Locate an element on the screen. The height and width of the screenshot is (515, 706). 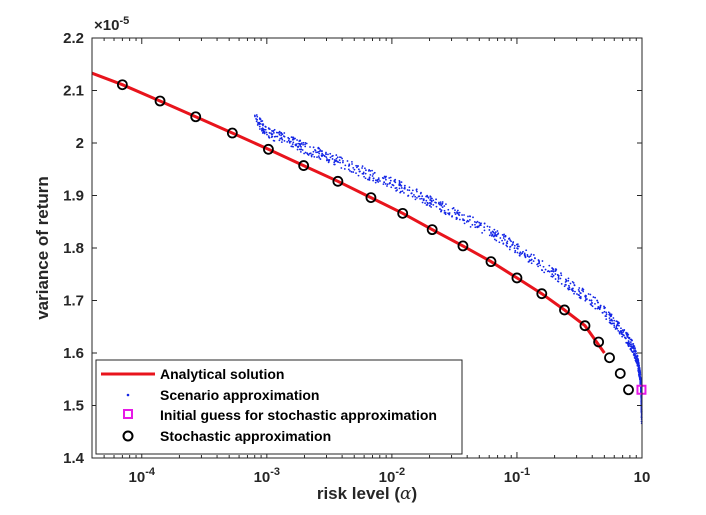
y-tick-label: 2 is located at coordinates (80, 143).